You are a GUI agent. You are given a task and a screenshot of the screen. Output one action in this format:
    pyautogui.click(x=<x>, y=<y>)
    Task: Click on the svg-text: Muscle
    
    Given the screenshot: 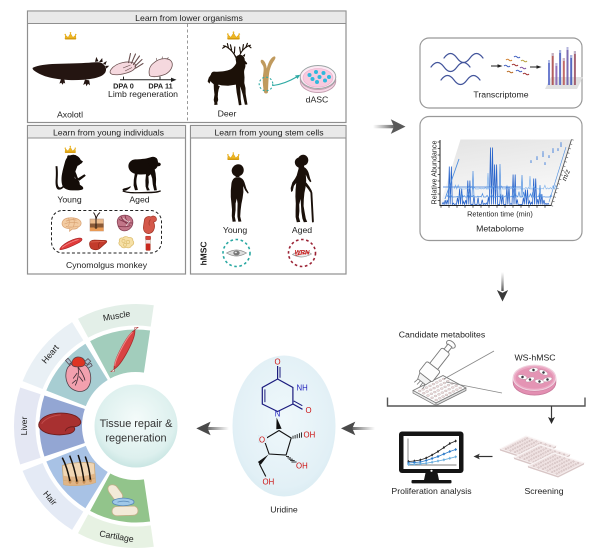 What is the action you would take?
    pyautogui.click(x=116, y=315)
    